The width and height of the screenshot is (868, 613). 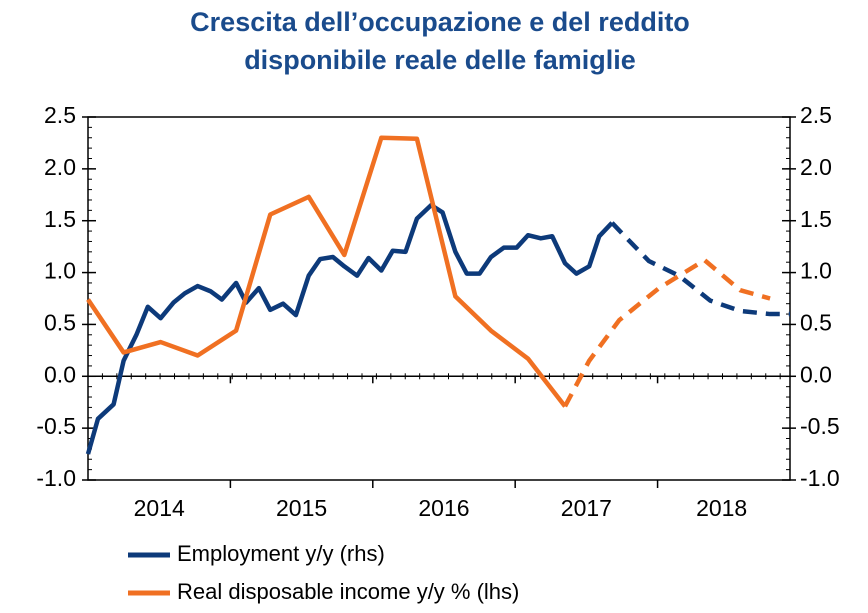 What do you see at coordinates (816, 374) in the screenshot?
I see `y2-tick-label: 0.0` at bounding box center [816, 374].